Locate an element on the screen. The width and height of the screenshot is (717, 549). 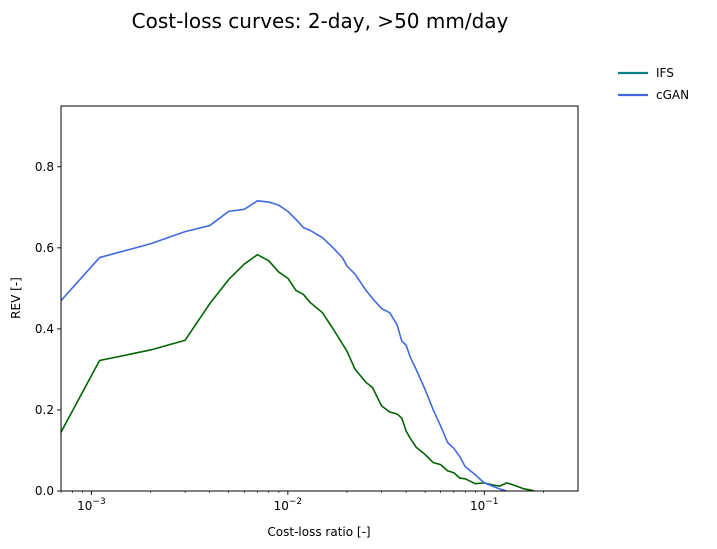
y-axis-ticks: 0.0 0.2 0.4 0.6 0.8 is located at coordinates (48, 329).